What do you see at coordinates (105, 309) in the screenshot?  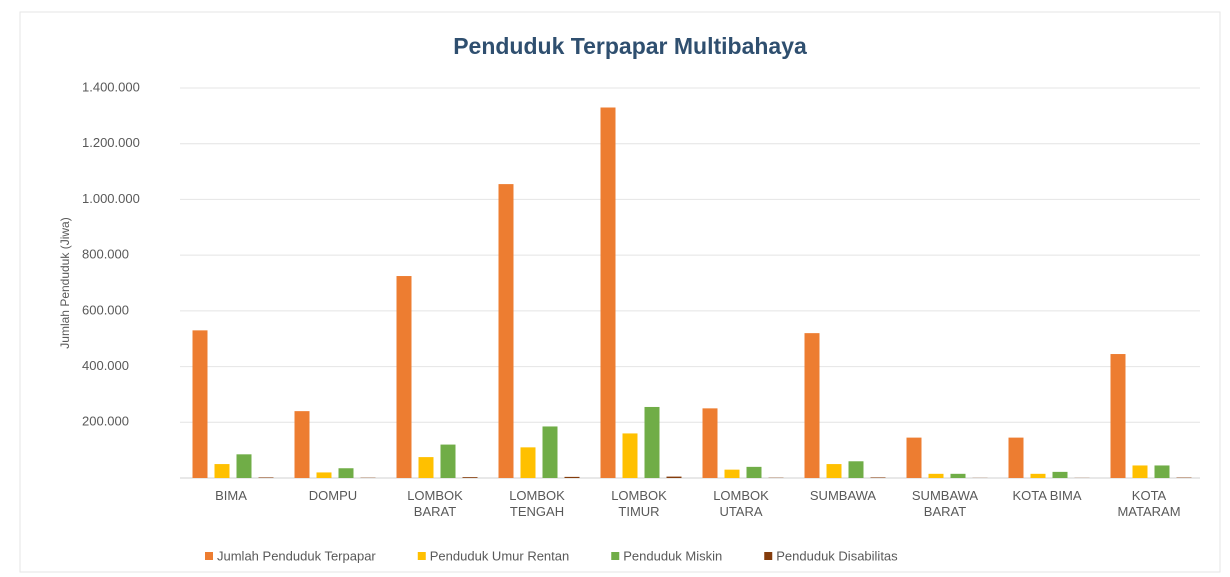 I see `y-tick-label: 600.000` at bounding box center [105, 309].